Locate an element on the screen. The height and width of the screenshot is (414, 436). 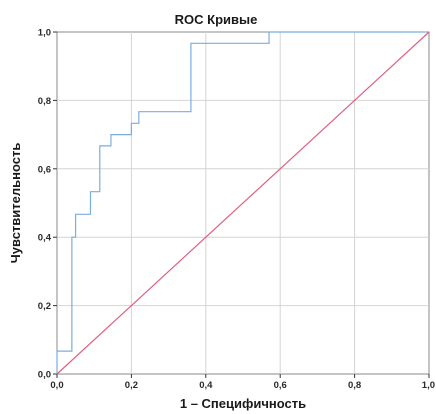
y-tick-label: 0,8 is located at coordinates (44, 101).